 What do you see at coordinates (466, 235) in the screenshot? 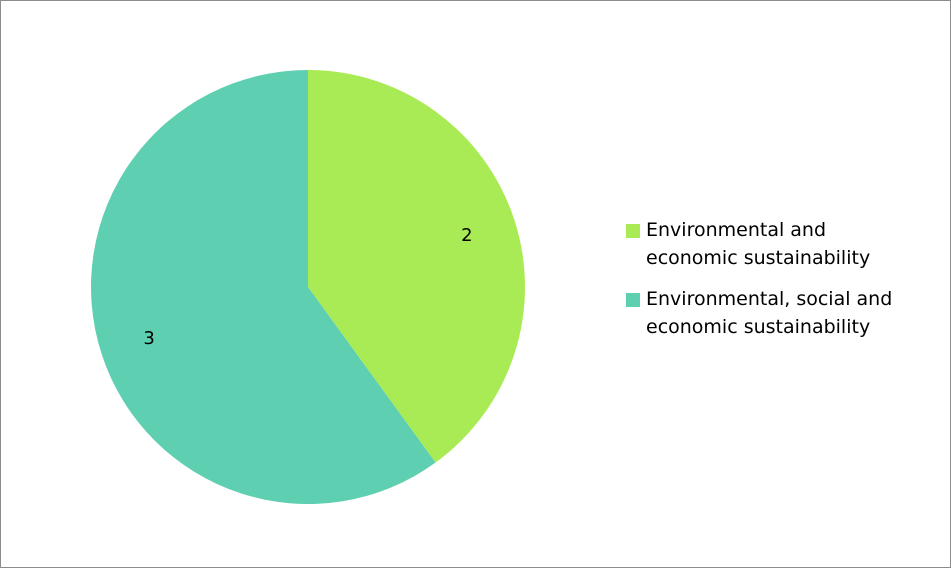
I see `data-label-environmental-economic: 2` at bounding box center [466, 235].